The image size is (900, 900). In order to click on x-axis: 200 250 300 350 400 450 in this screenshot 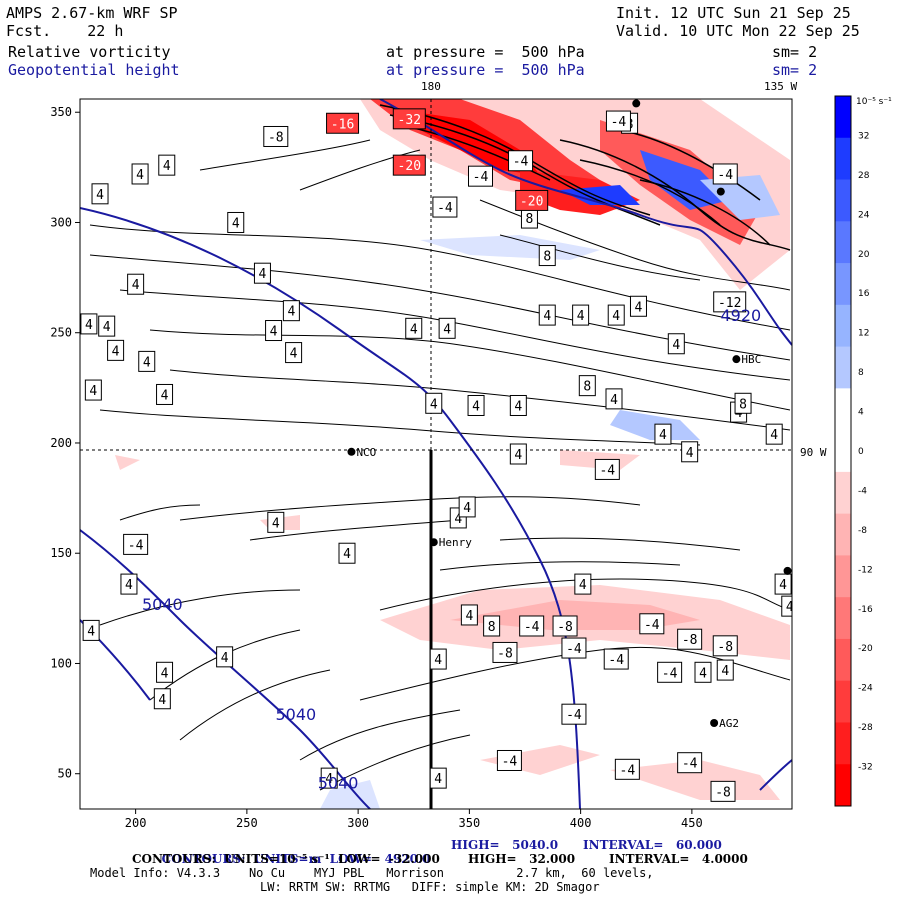, I will do `click(414, 819)`.